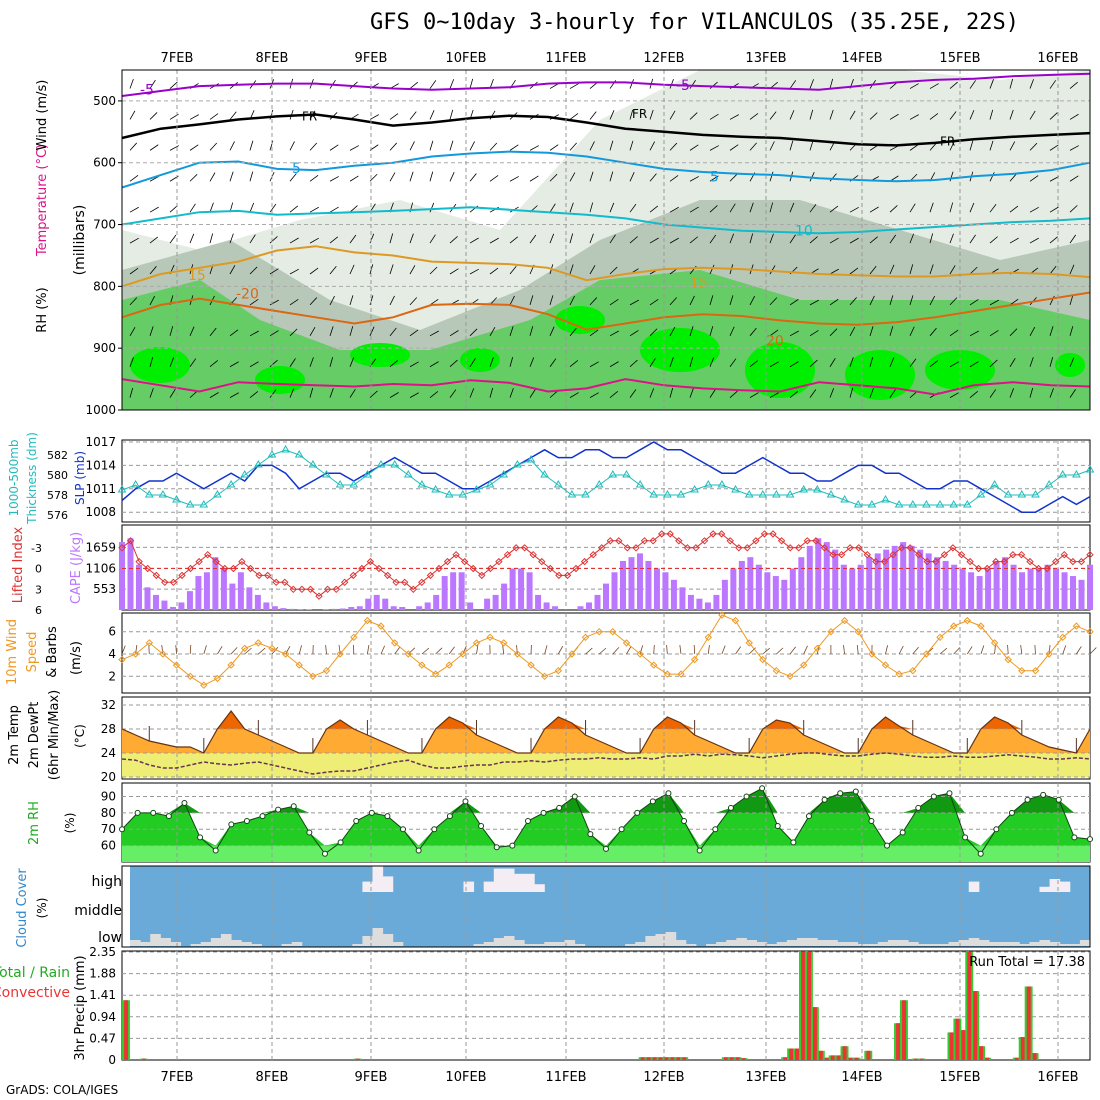 This screenshot has height=1100, width=1100. I want to click on isotherm-label-20: 20, so click(775, 342).